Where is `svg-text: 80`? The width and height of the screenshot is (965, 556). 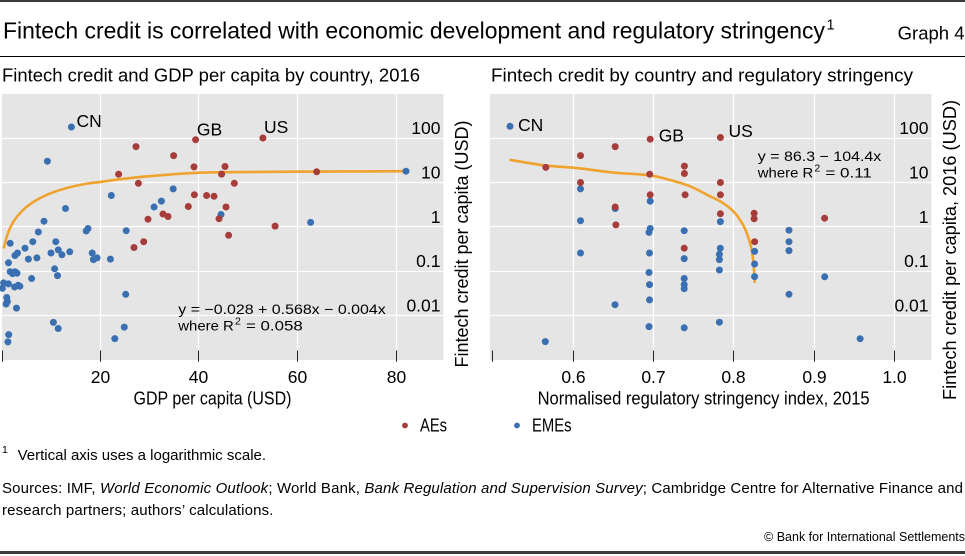
svg-text: 80 is located at coordinates (397, 377).